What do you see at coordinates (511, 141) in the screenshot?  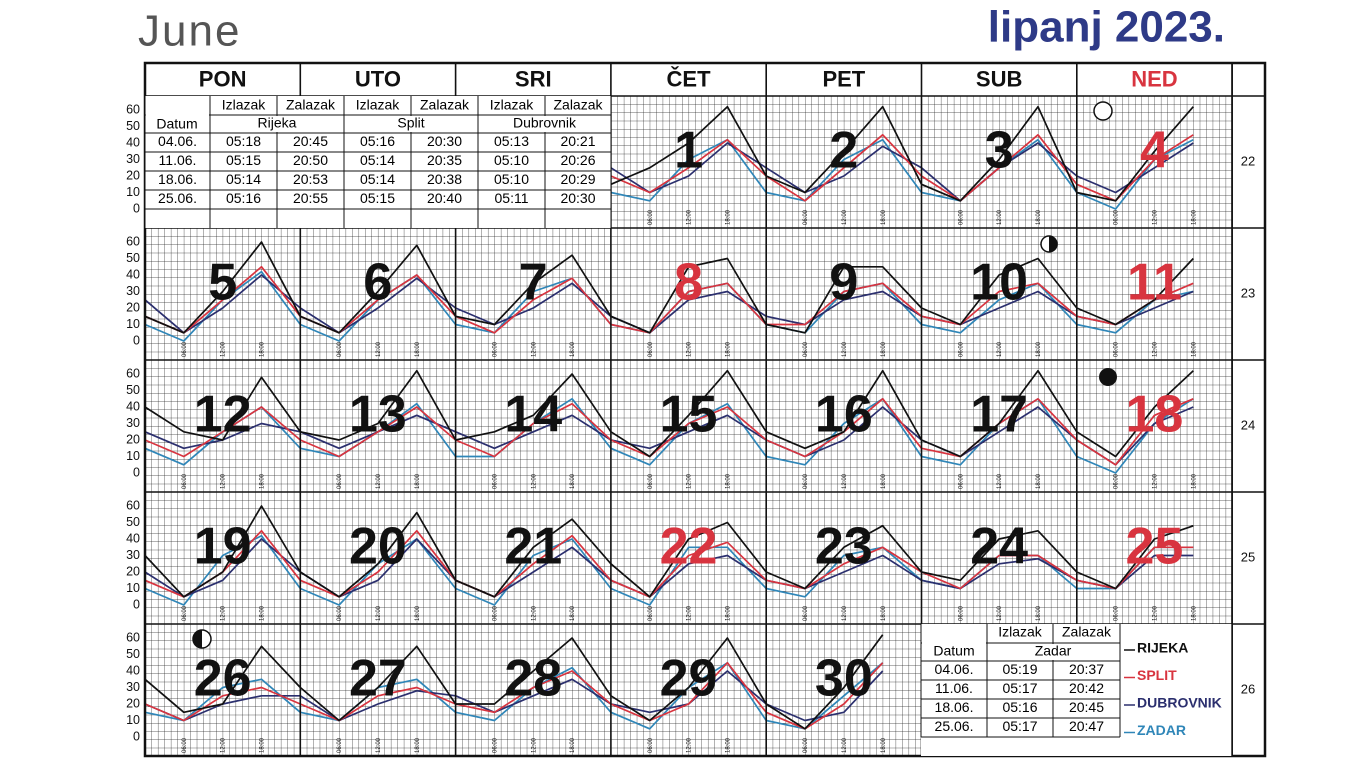 I see `sun-cell: 05:13` at bounding box center [511, 141].